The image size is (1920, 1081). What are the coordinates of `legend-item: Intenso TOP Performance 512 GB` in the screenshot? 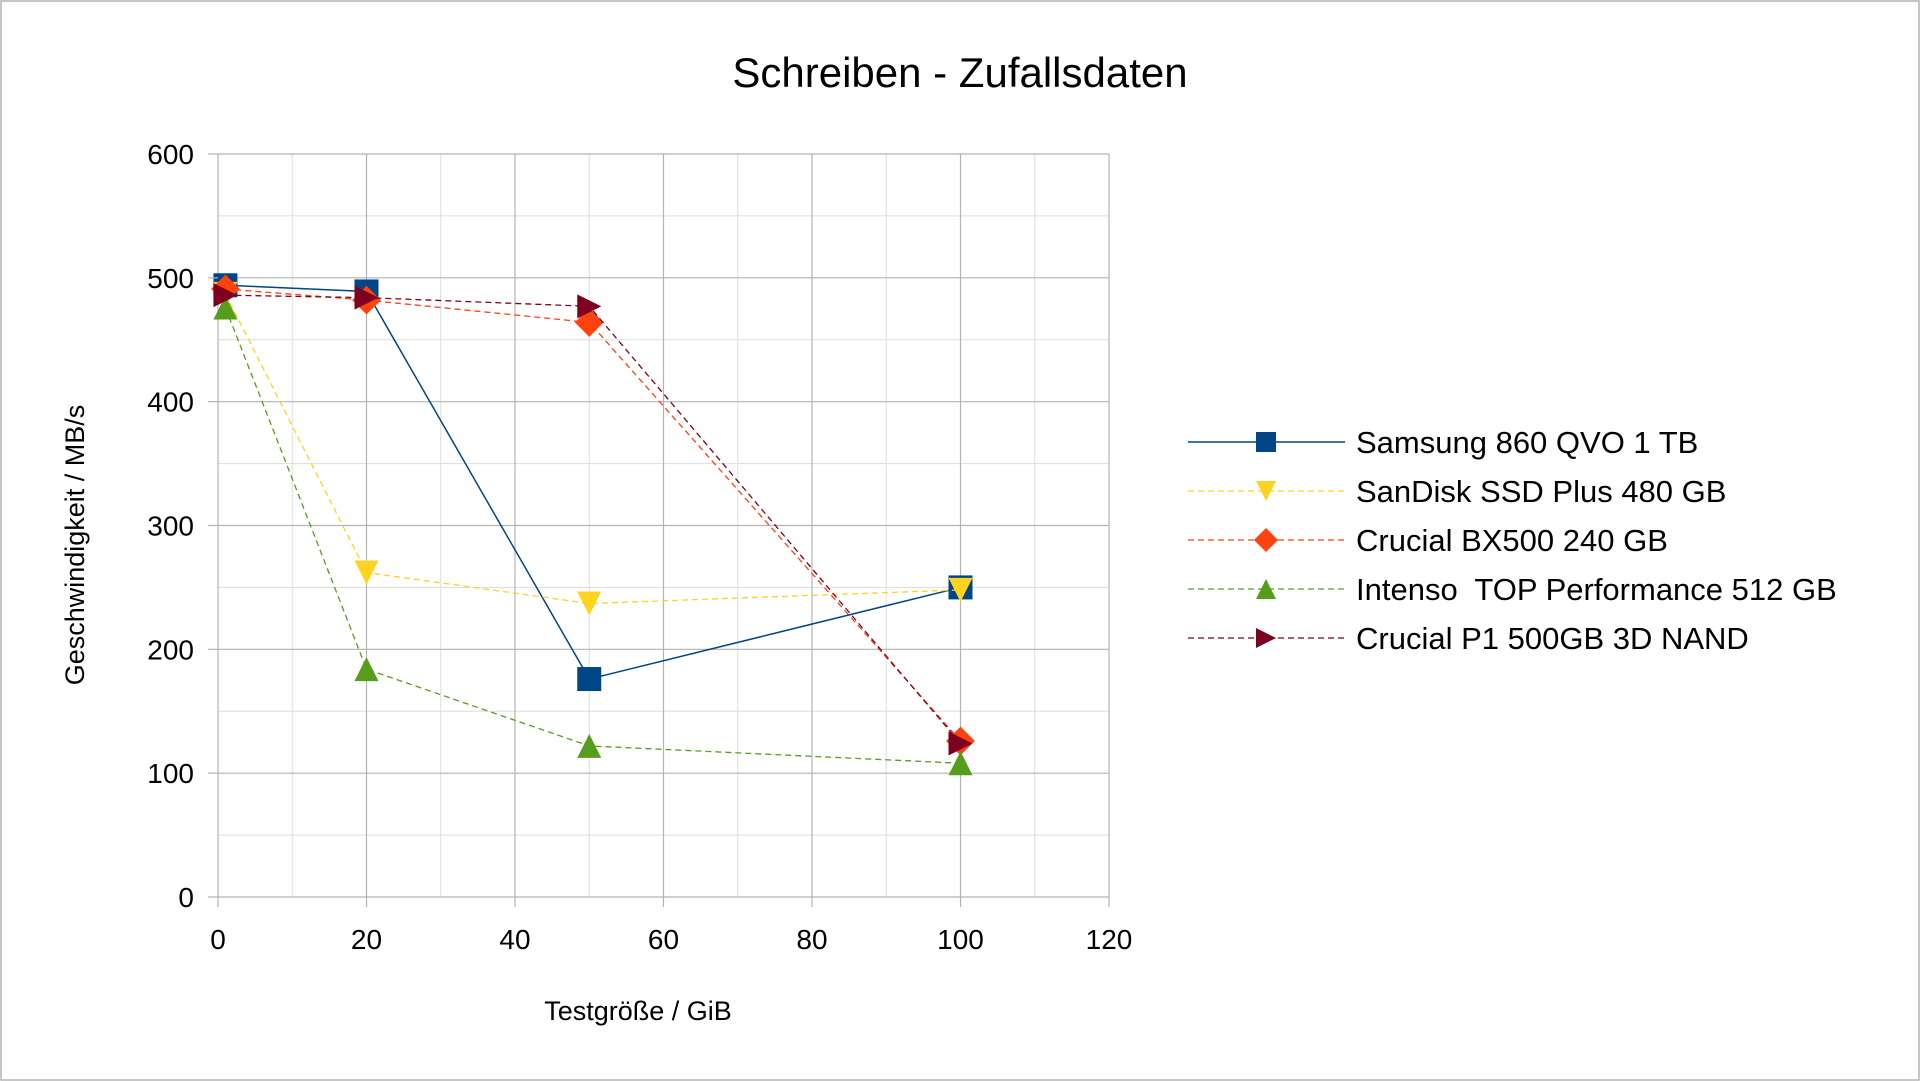 It's located at (1512, 589).